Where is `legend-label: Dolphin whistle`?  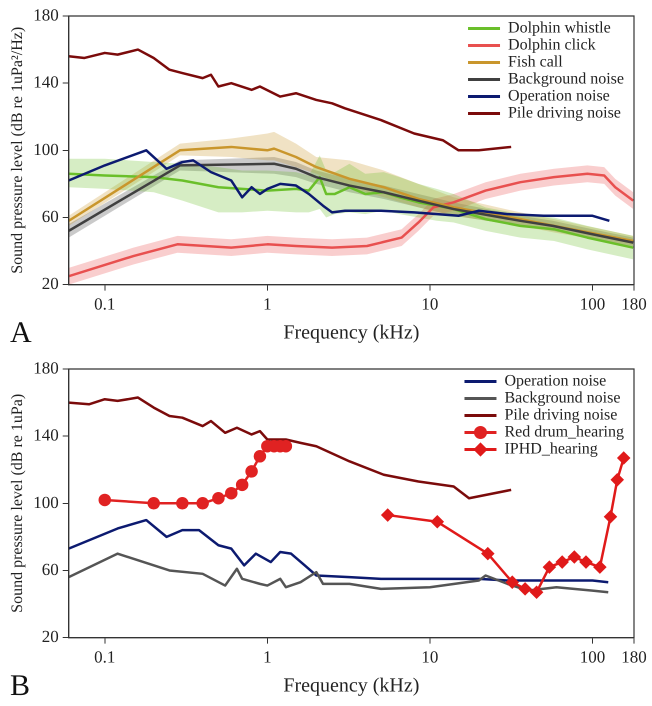 legend-label: Dolphin whistle is located at coordinates (559, 28).